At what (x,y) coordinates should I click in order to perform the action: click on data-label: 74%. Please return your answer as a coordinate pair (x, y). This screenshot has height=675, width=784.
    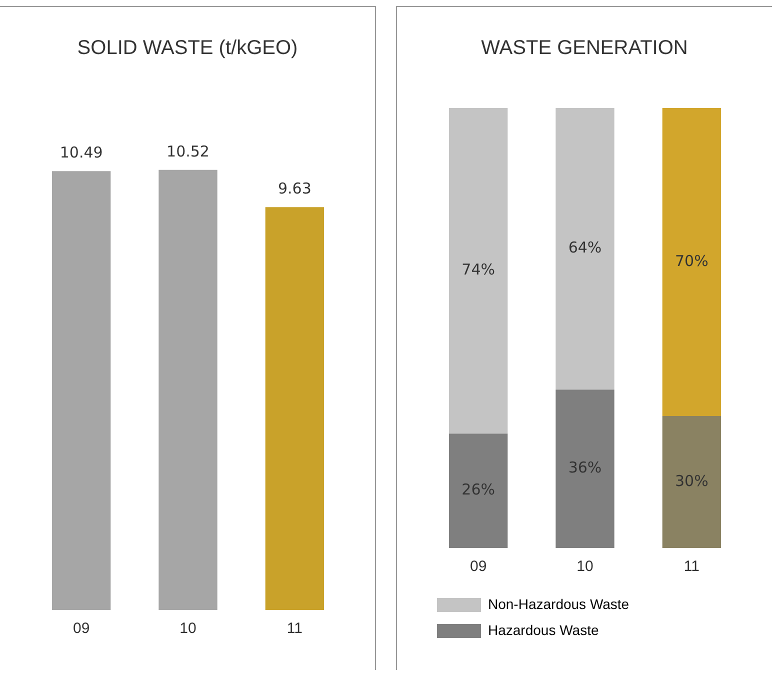
    Looking at the image, I should click on (478, 269).